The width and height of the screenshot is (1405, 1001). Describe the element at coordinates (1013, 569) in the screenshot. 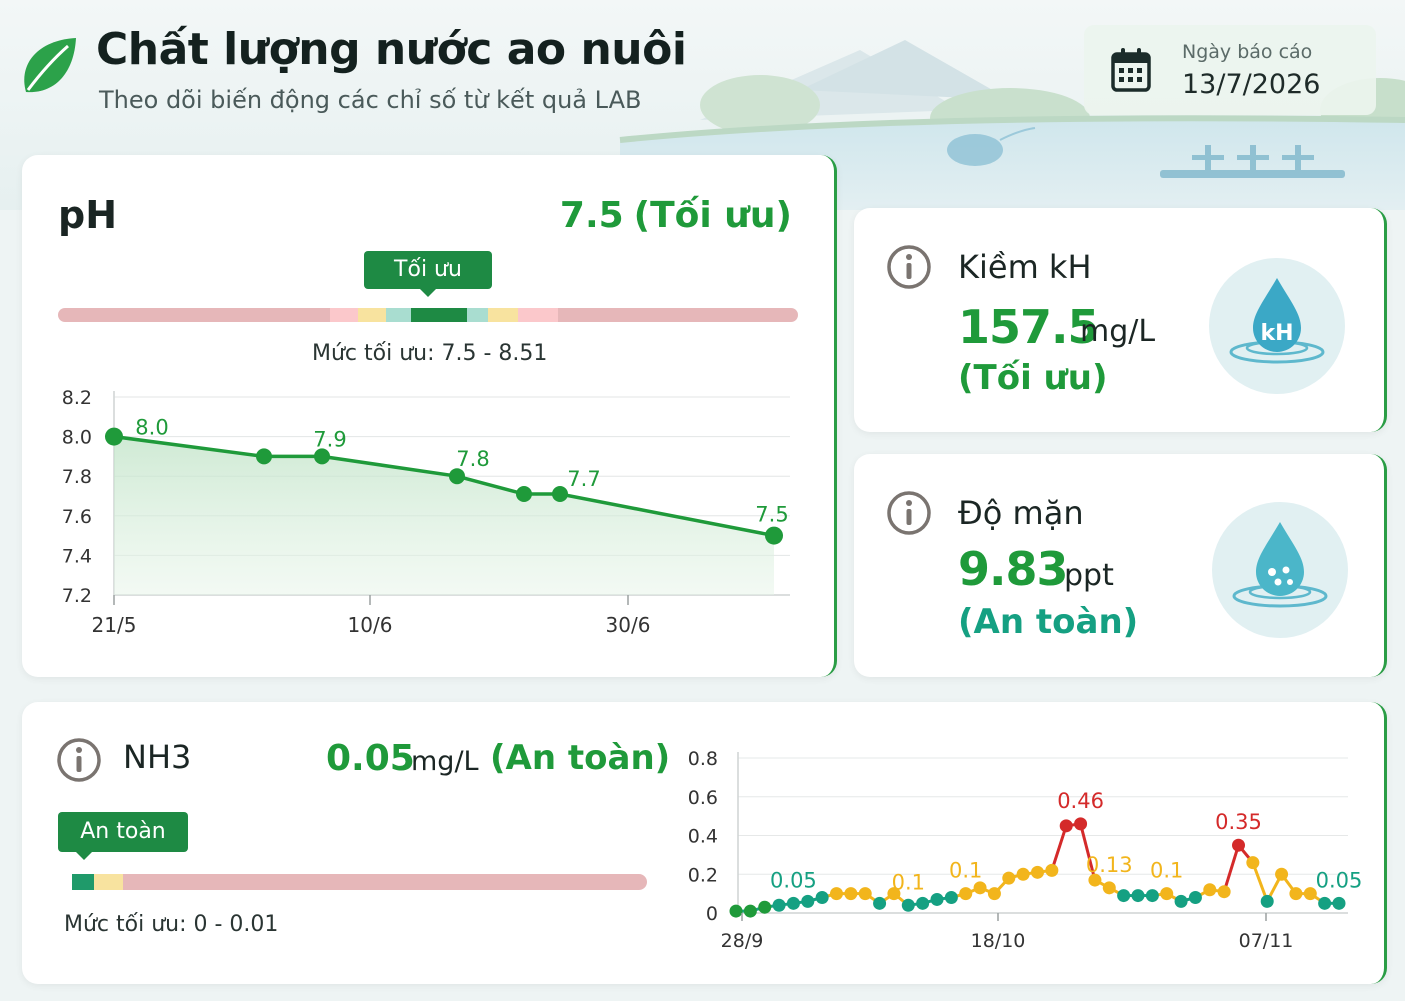

I see `salinity-value: 9.83` at that location.